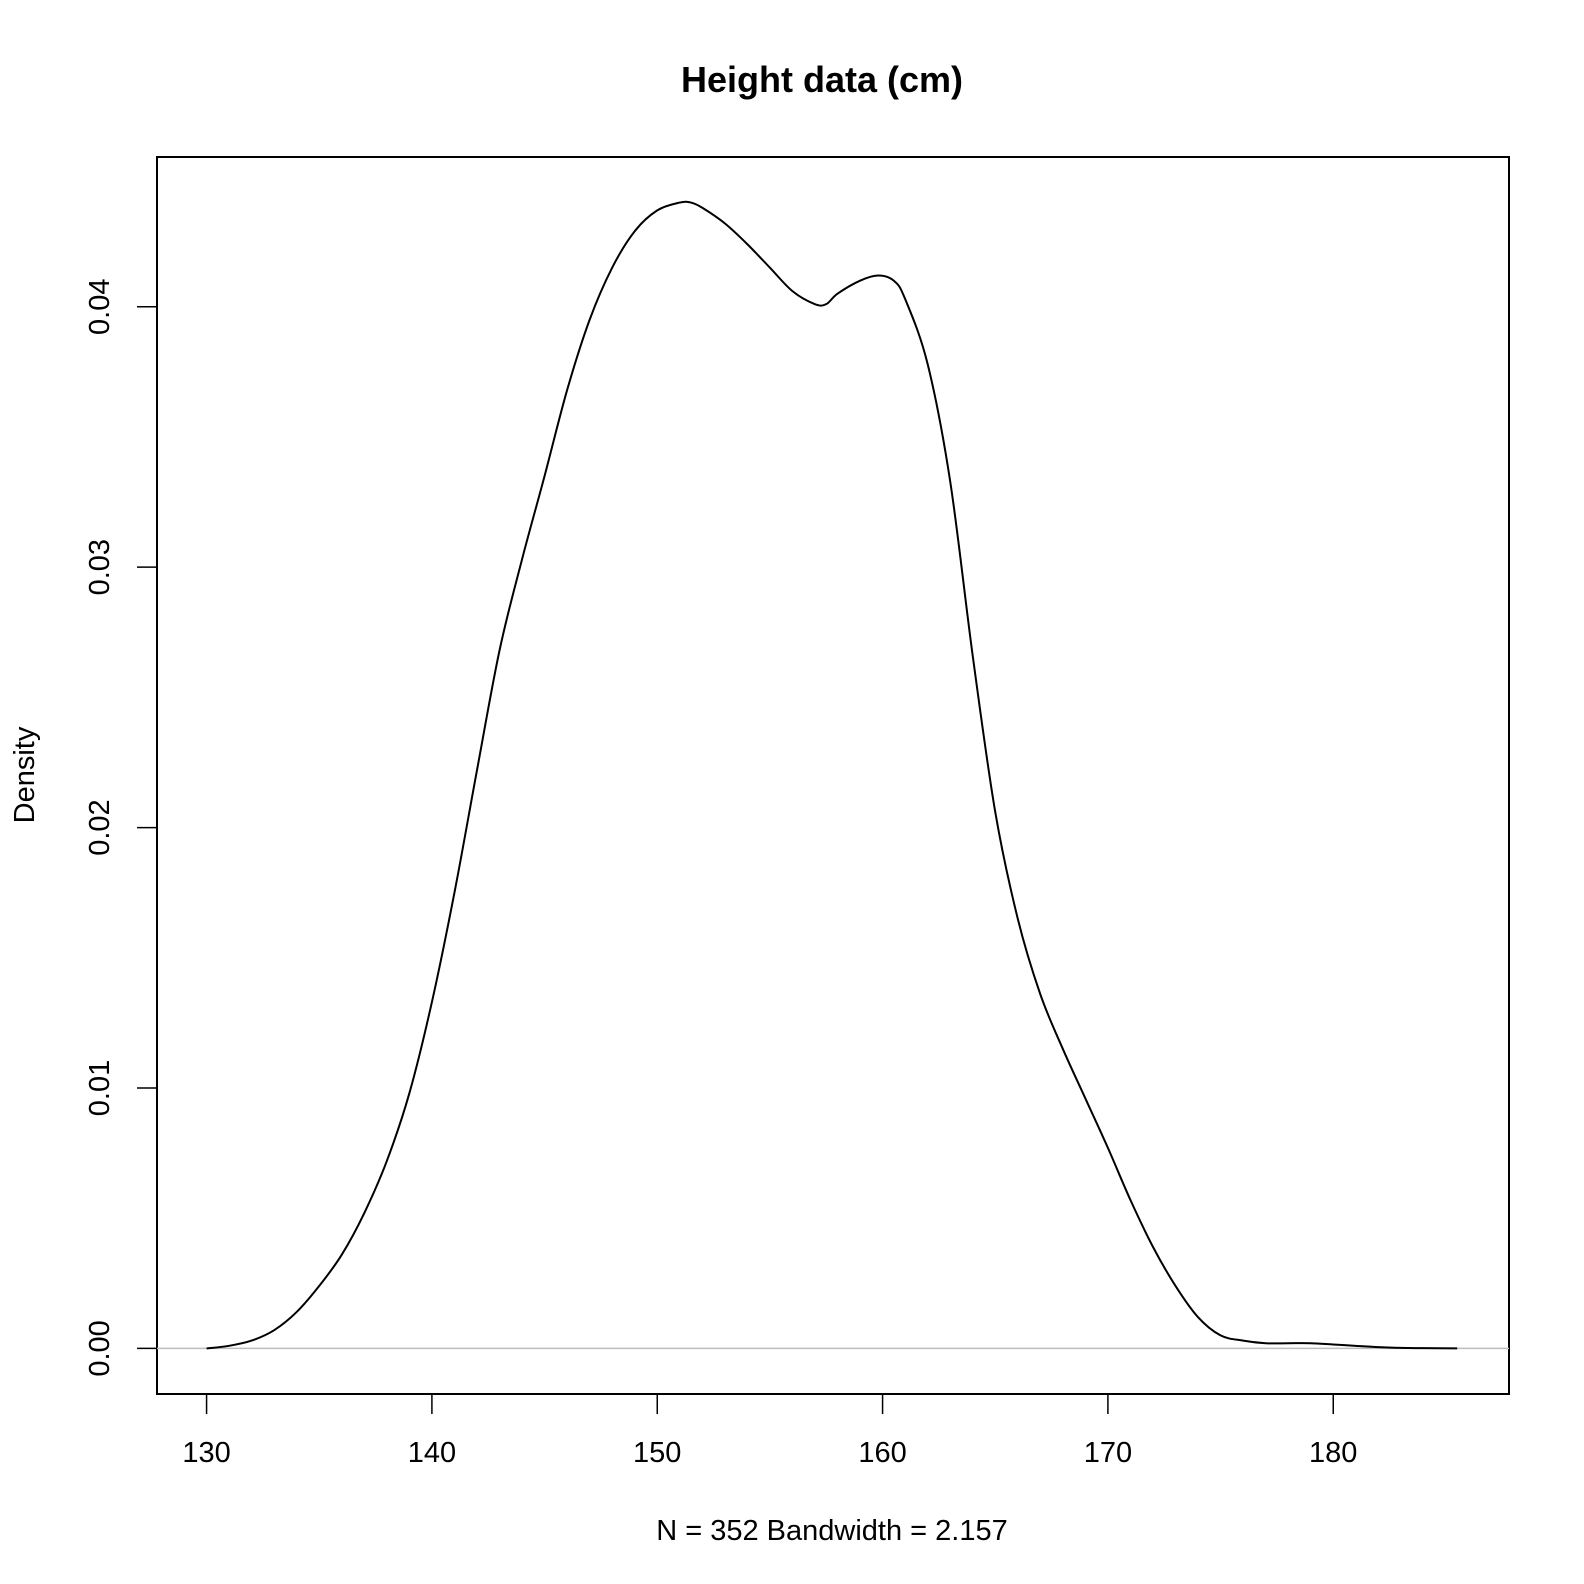 The image size is (1584, 1584). I want to click on x-tick-label: 140, so click(432, 1453).